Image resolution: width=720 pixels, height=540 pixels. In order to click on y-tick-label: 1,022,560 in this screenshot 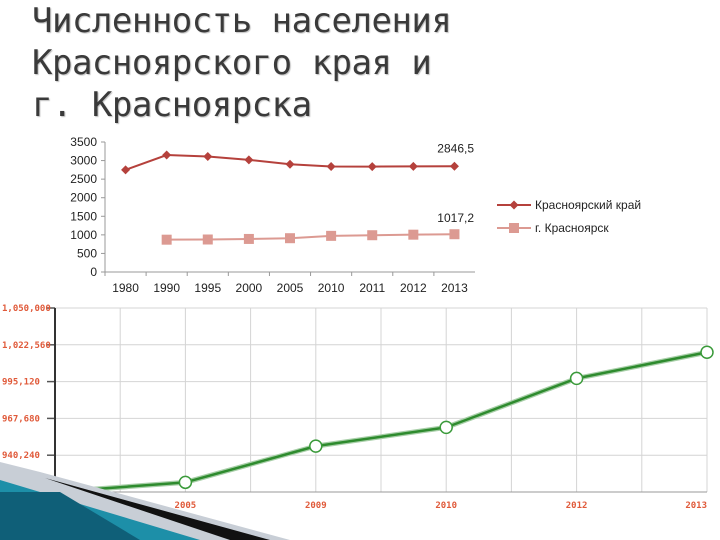, I will do `click(26, 346)`.